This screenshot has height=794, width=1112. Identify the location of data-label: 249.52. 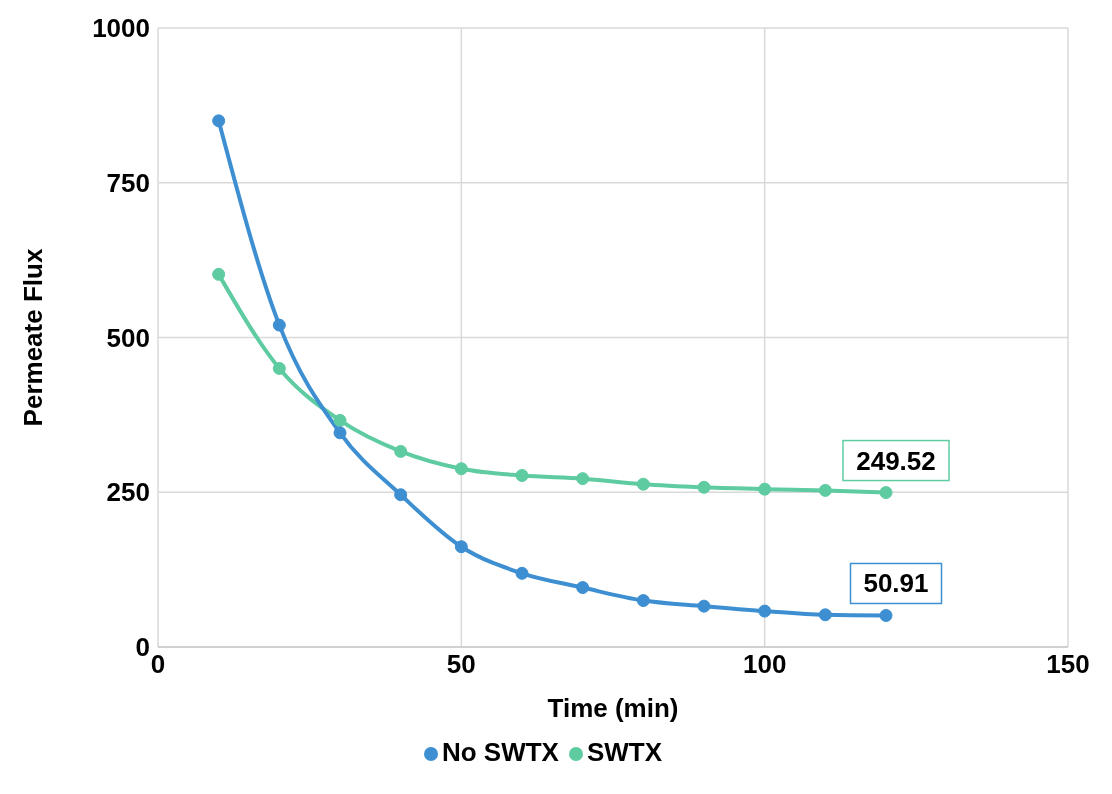
(896, 460).